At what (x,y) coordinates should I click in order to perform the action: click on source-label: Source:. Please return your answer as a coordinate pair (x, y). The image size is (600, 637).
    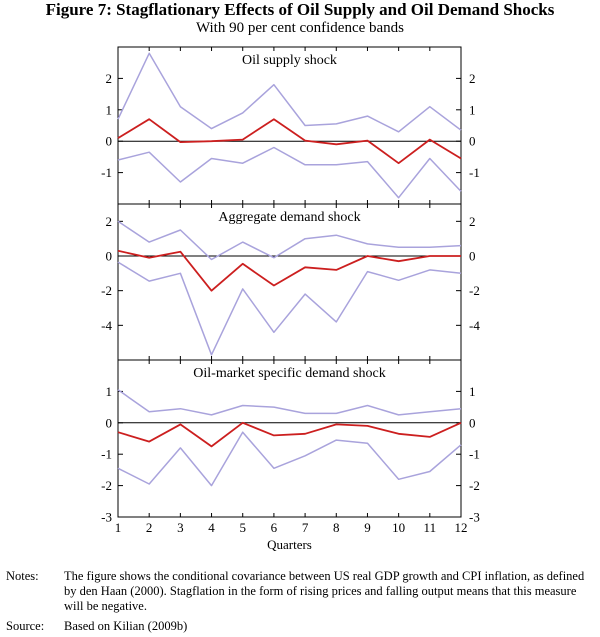
    Looking at the image, I should click on (25, 626).